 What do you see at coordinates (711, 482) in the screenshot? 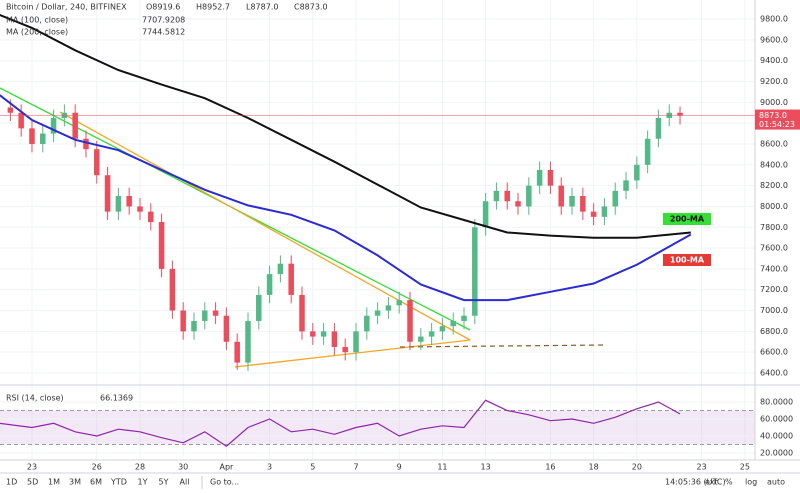
I see `option-button: ext` at bounding box center [711, 482].